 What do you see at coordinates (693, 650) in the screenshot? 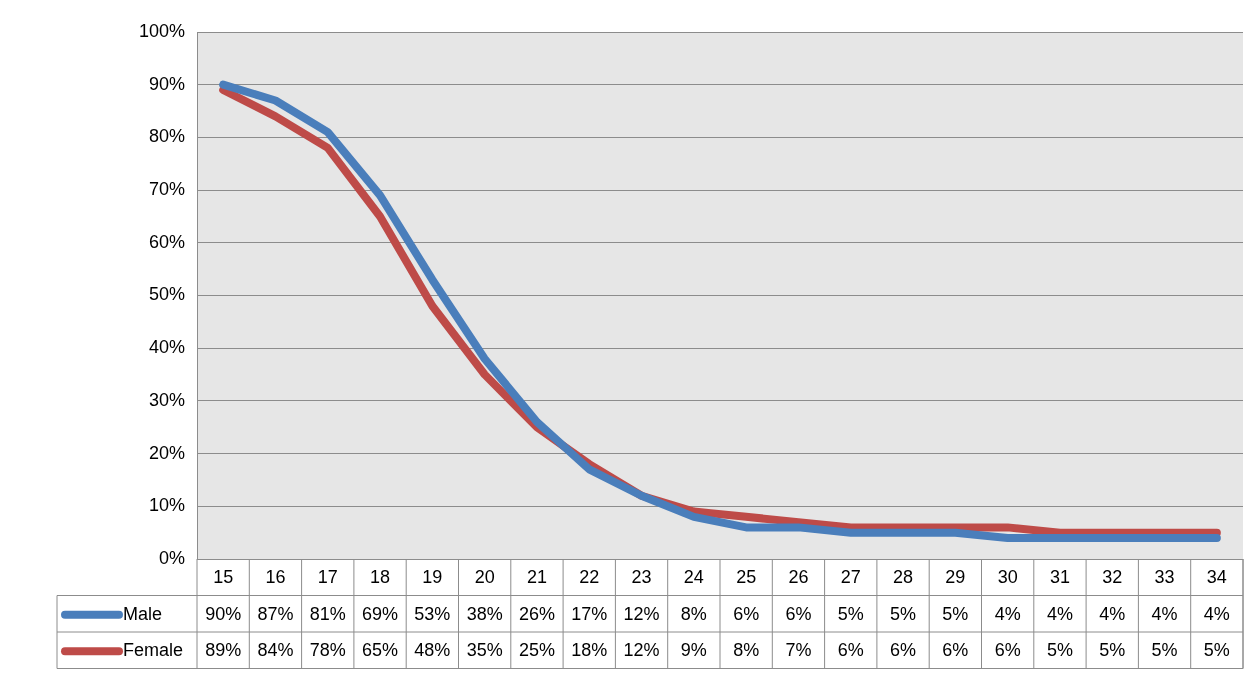
I see `data-label: 9%` at bounding box center [693, 650].